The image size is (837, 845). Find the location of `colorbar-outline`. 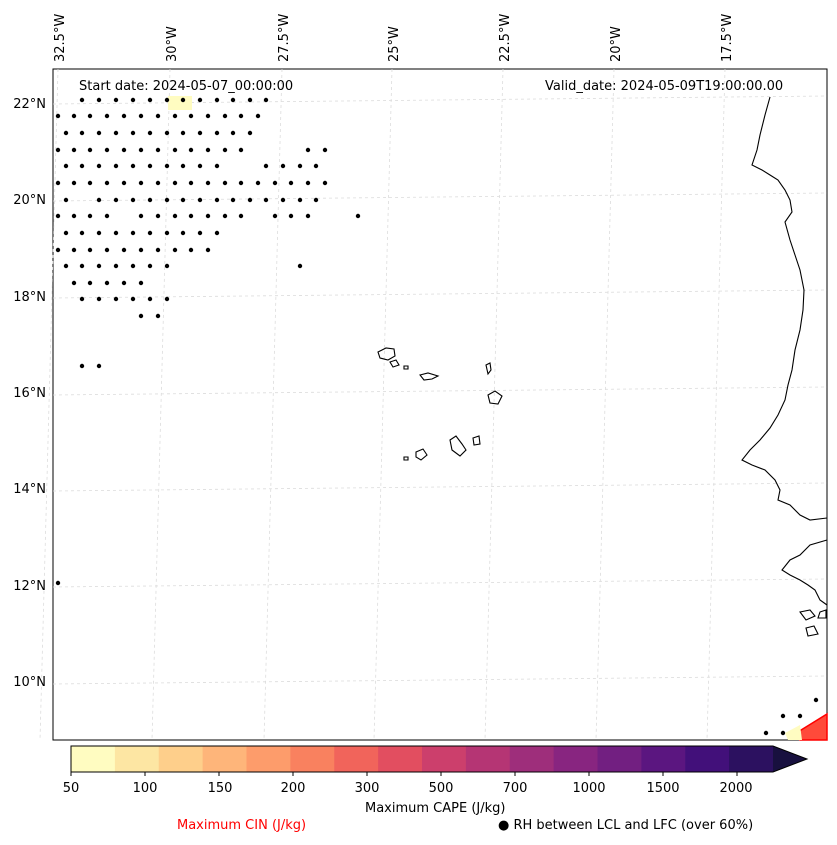

colorbar-outline is located at coordinates (439, 759).